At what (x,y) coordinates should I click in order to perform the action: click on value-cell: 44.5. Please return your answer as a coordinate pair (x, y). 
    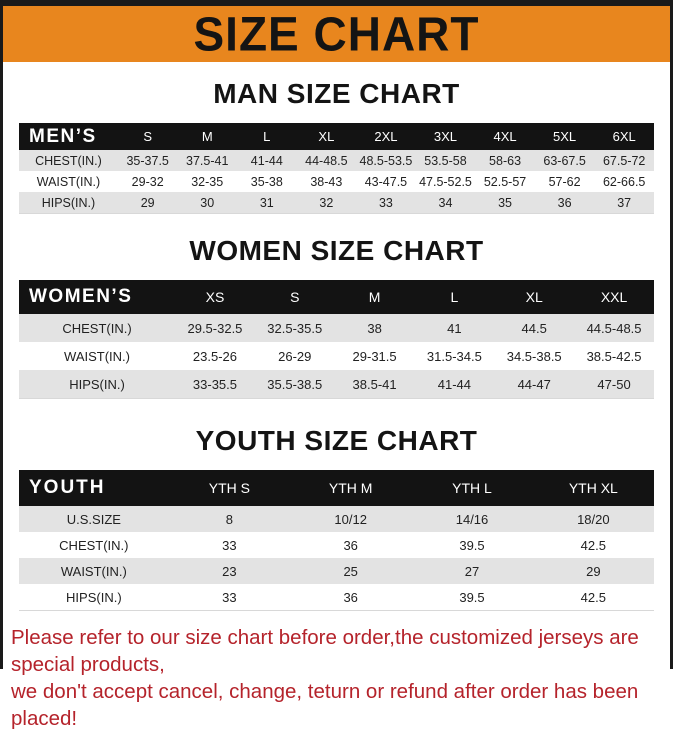
    Looking at the image, I should click on (534, 328).